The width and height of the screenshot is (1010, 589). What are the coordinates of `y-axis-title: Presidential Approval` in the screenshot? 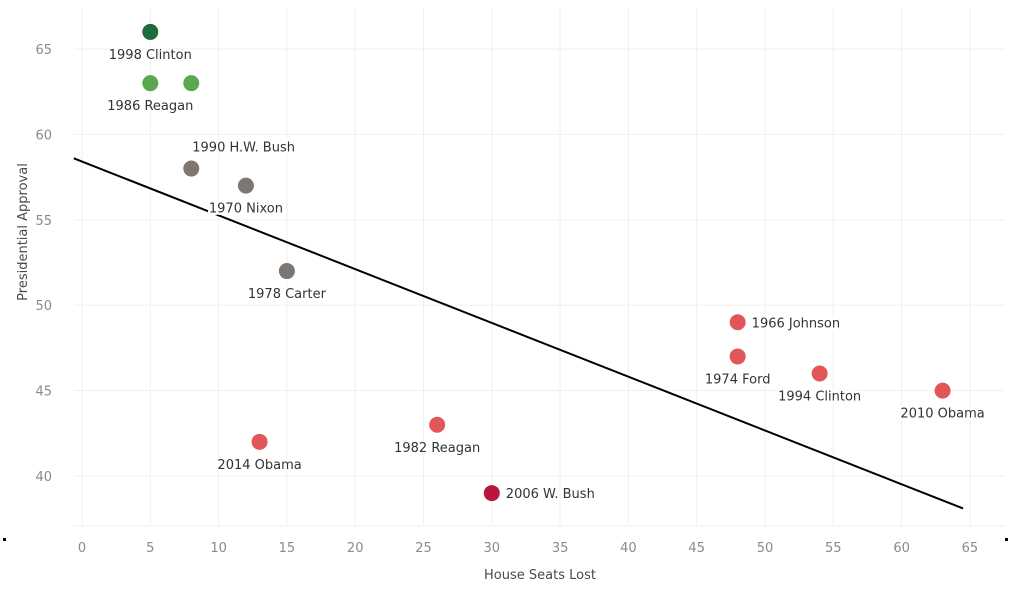 It's located at (23, 232).